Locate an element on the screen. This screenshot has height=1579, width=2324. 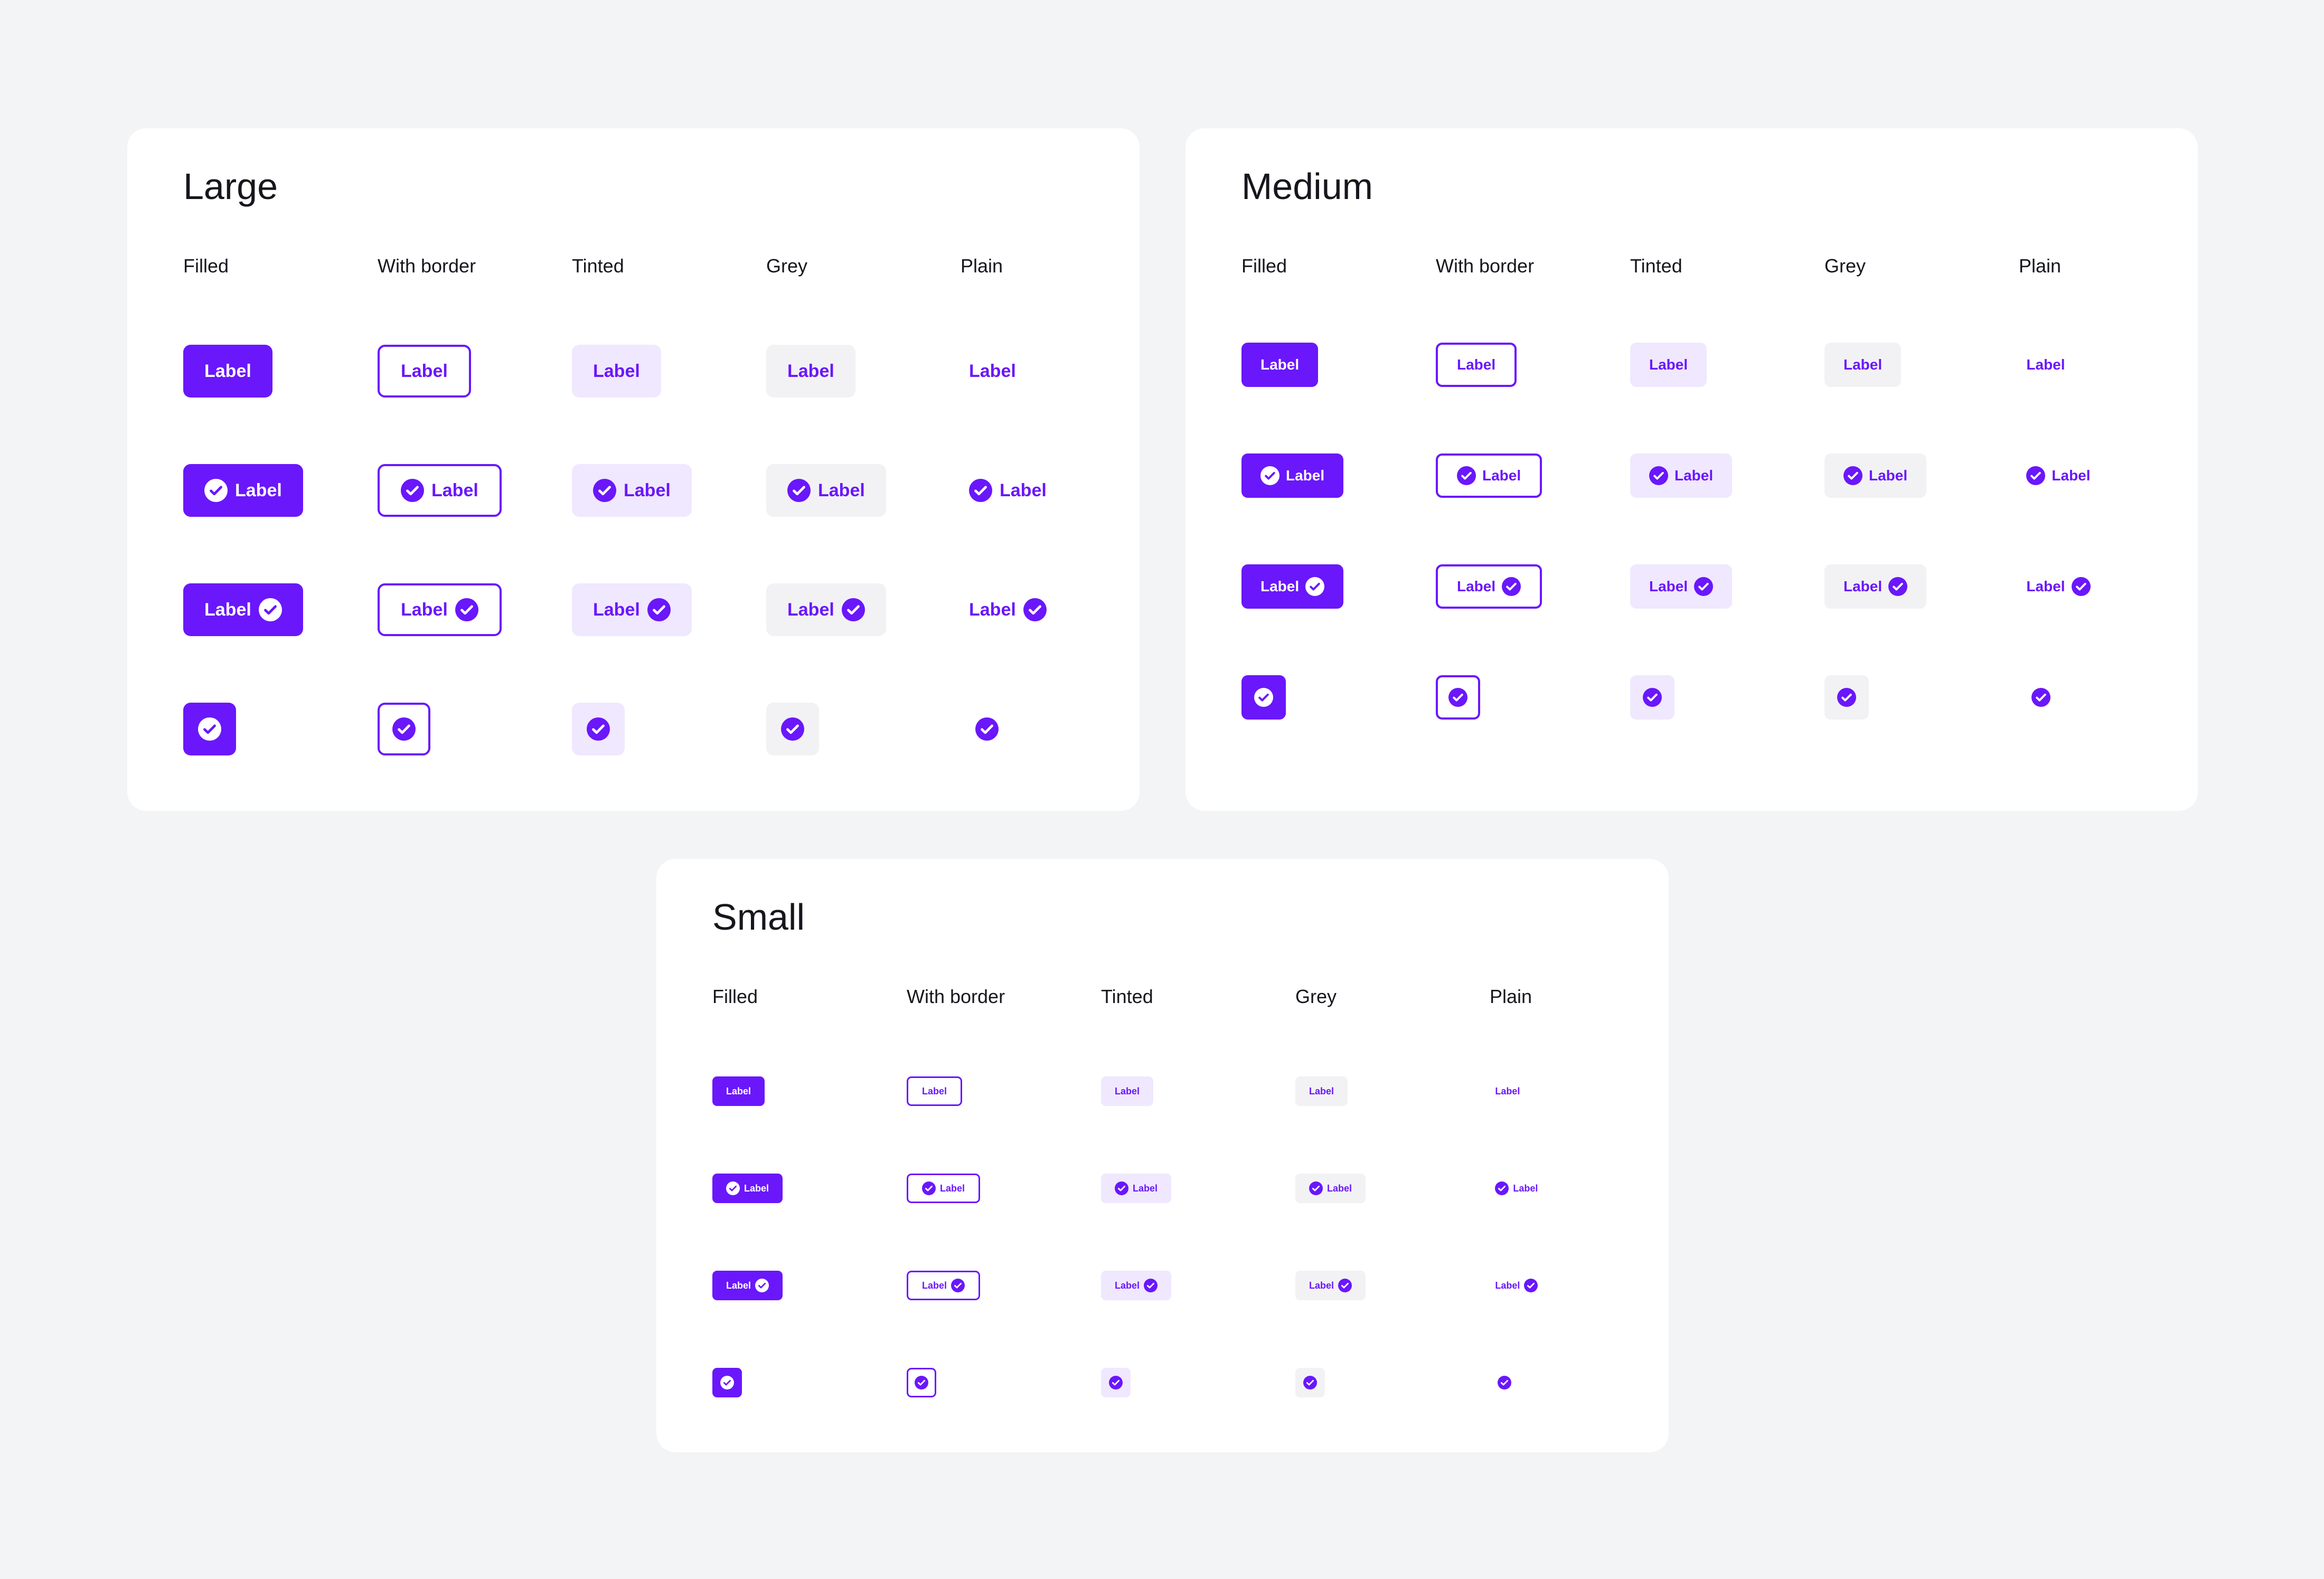
medium-grey-label-only-button: Label is located at coordinates (1863, 365).